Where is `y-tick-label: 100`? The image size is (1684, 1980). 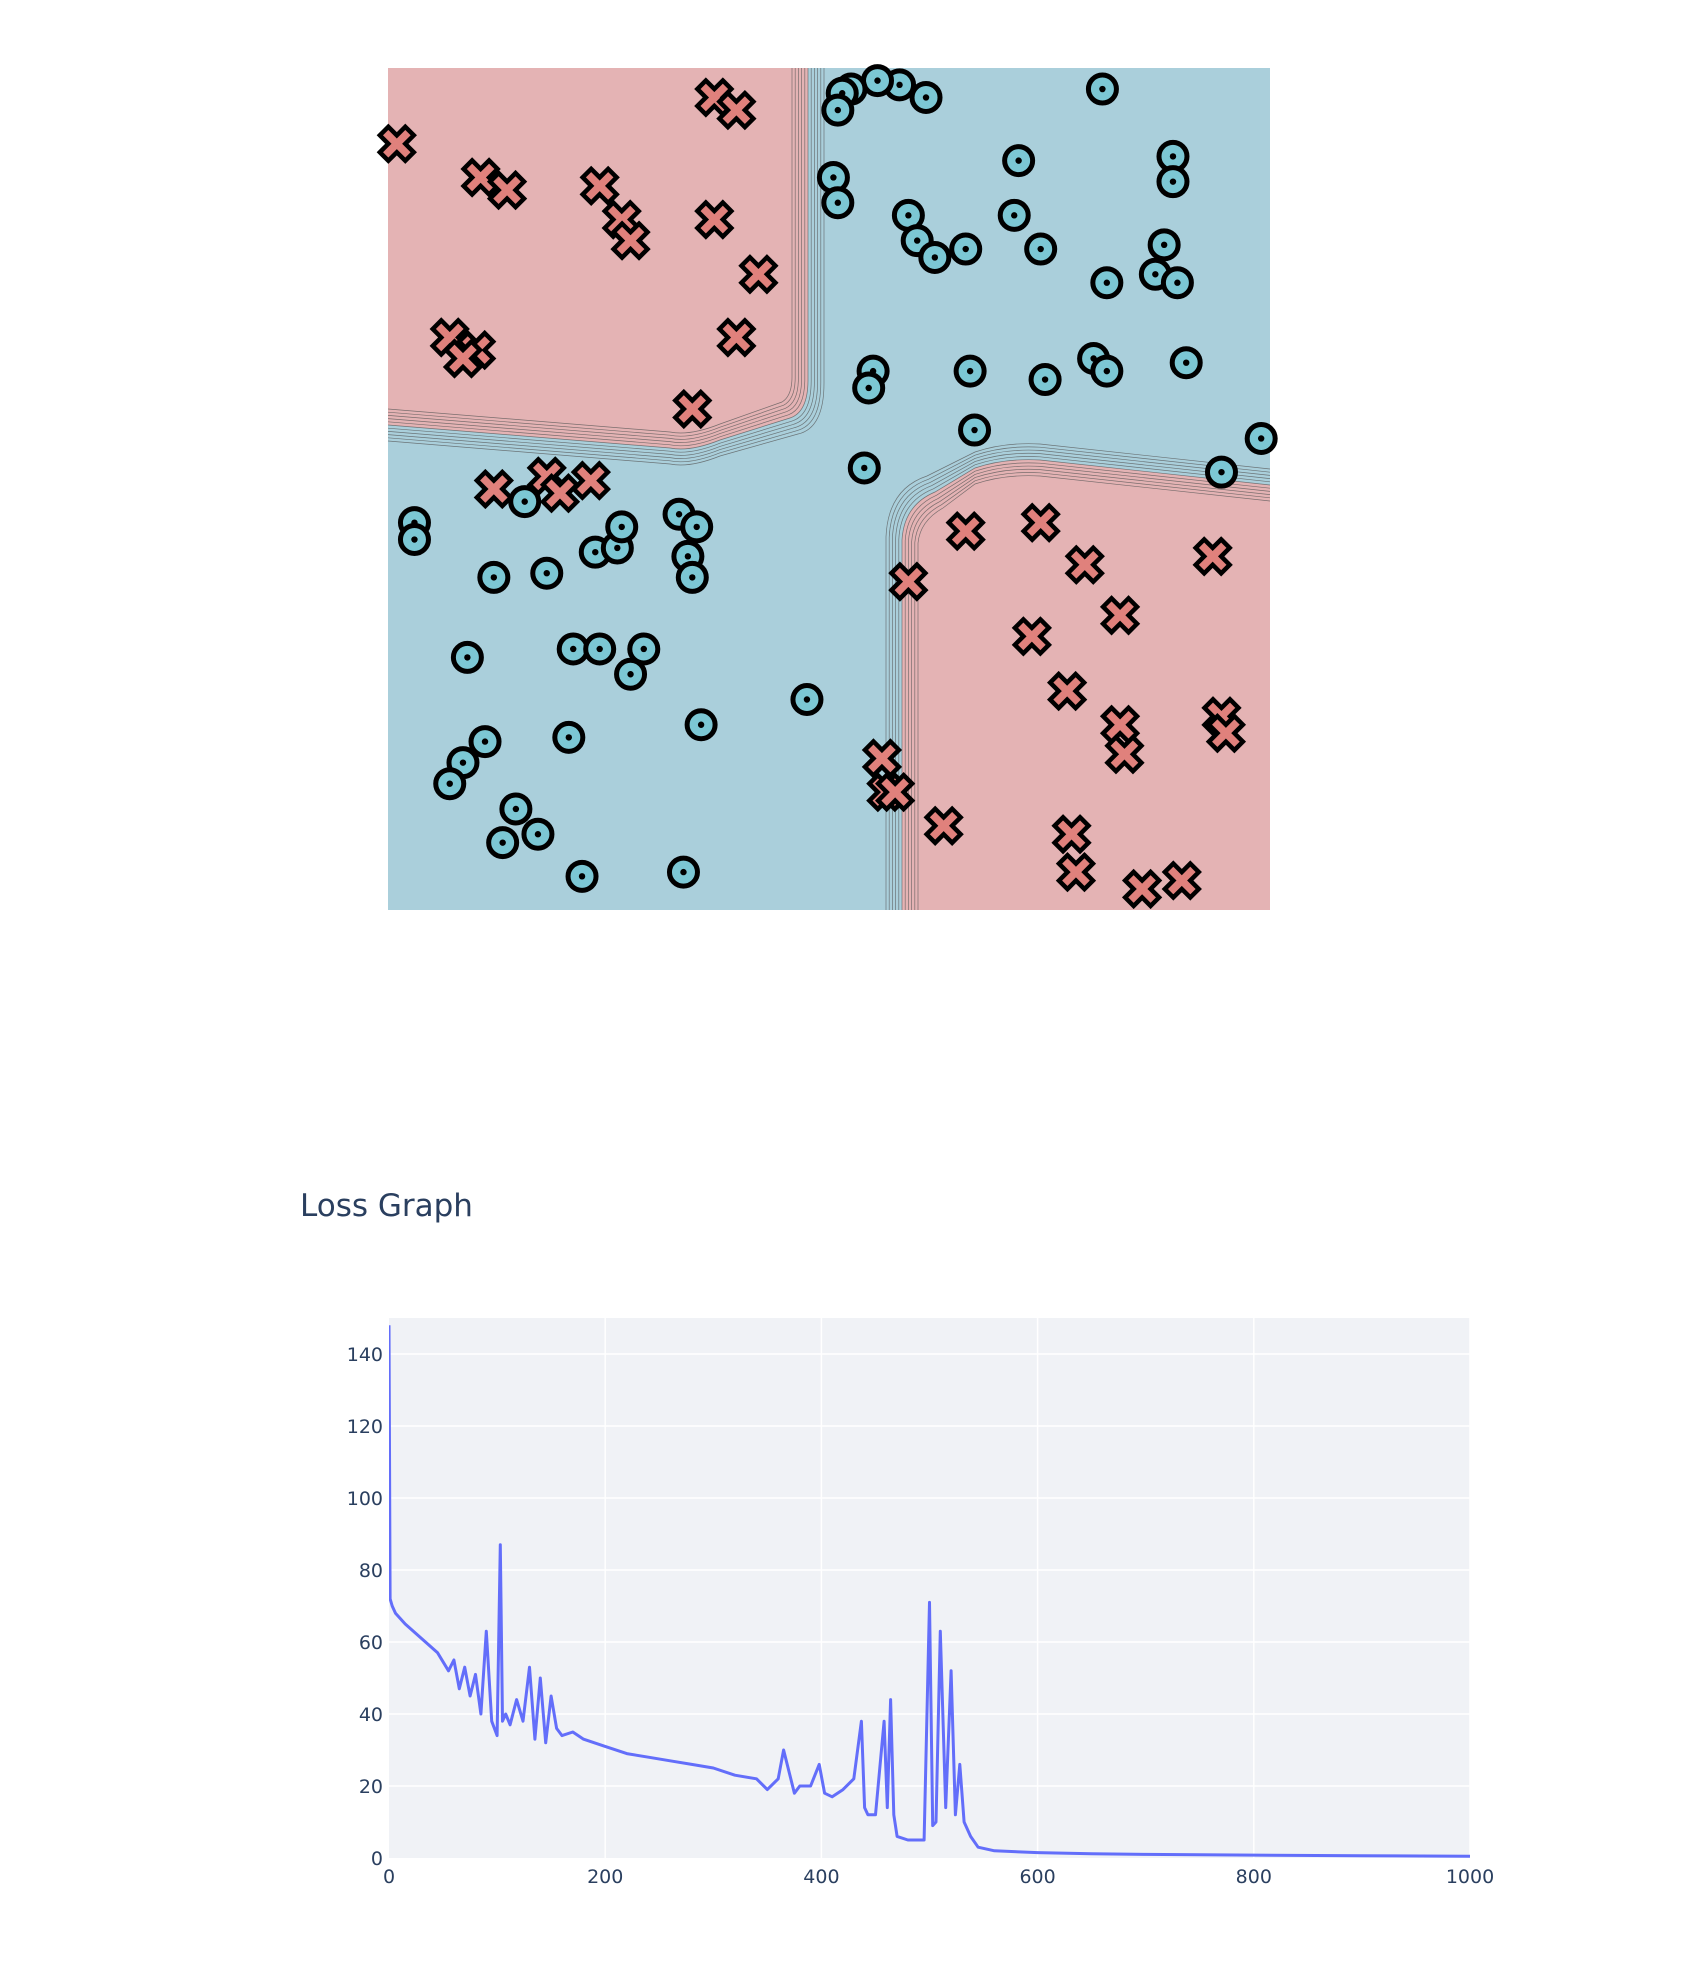 y-tick-label: 100 is located at coordinates (365, 1499).